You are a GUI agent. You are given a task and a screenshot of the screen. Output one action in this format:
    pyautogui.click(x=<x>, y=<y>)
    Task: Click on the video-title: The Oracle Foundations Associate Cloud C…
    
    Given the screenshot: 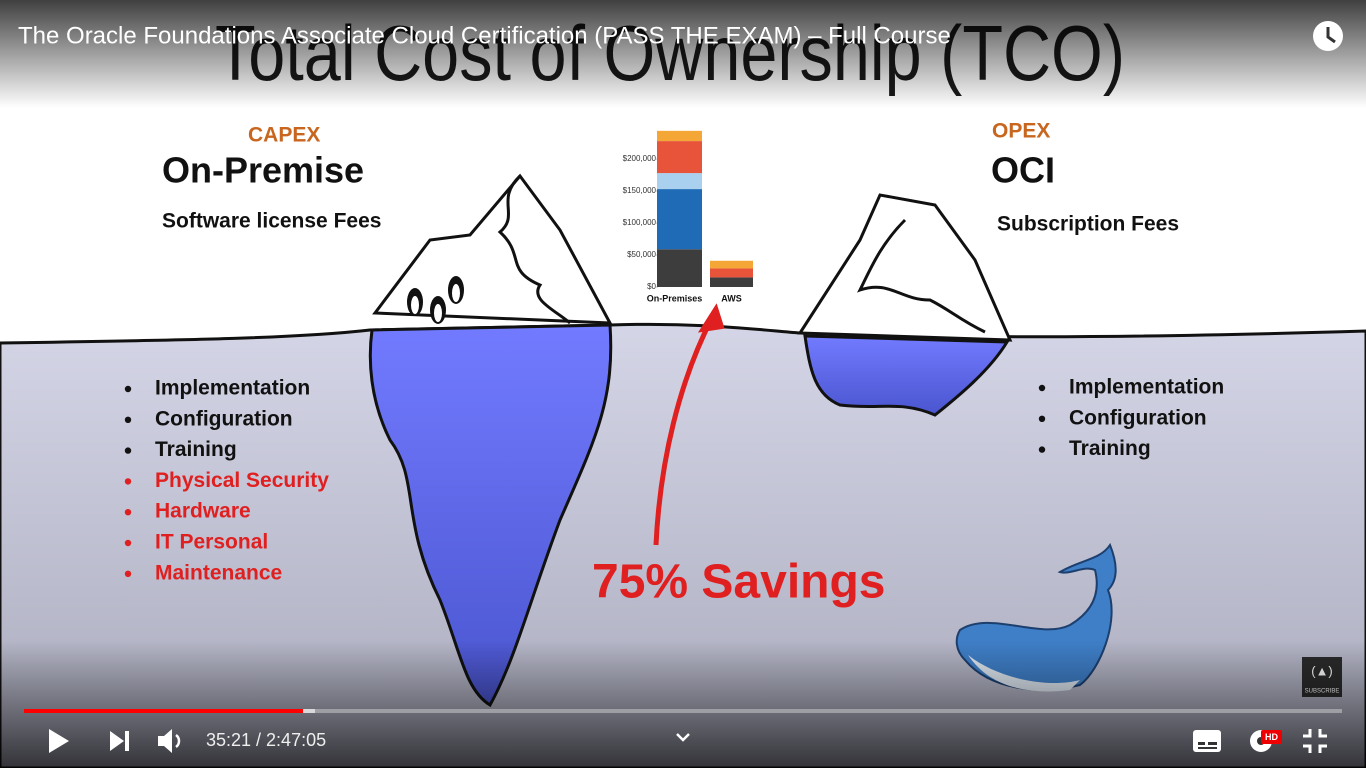 What is the action you would take?
    pyautogui.click(x=484, y=35)
    